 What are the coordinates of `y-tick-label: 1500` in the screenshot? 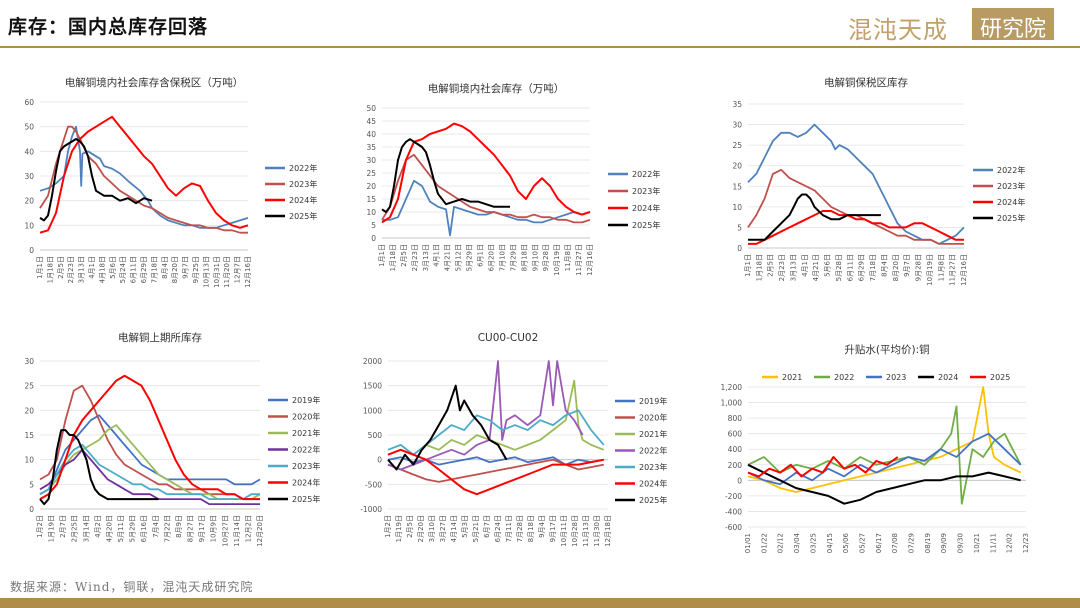 It's located at (372, 386).